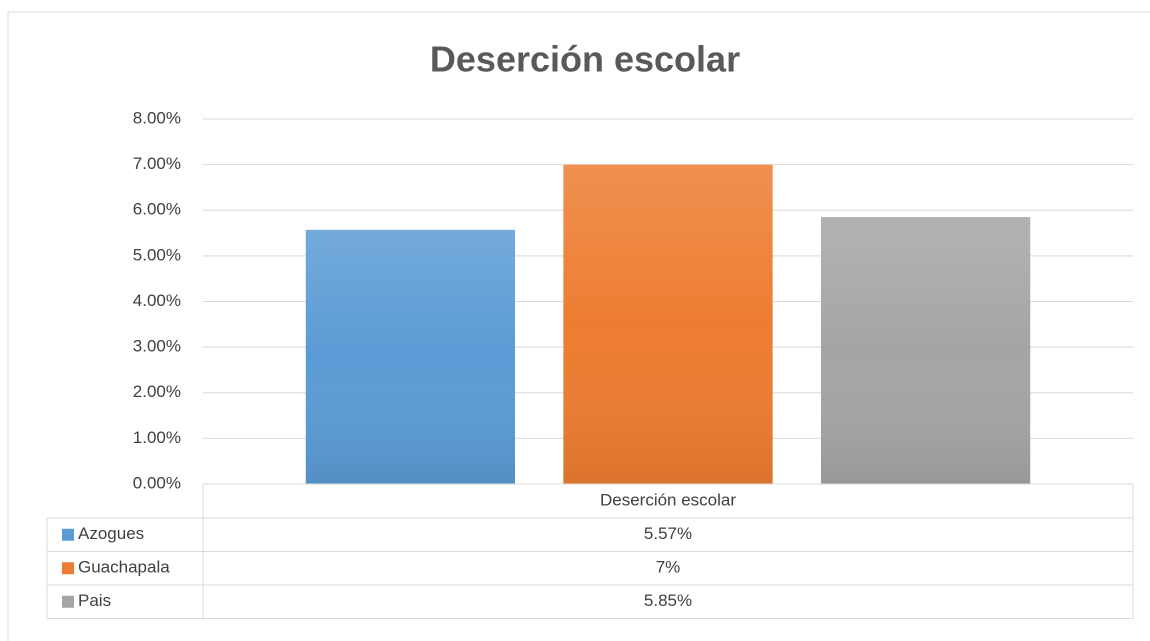 The height and width of the screenshot is (641, 1150). Describe the element at coordinates (668, 600) in the screenshot. I see `data-label: 5.85%` at that location.